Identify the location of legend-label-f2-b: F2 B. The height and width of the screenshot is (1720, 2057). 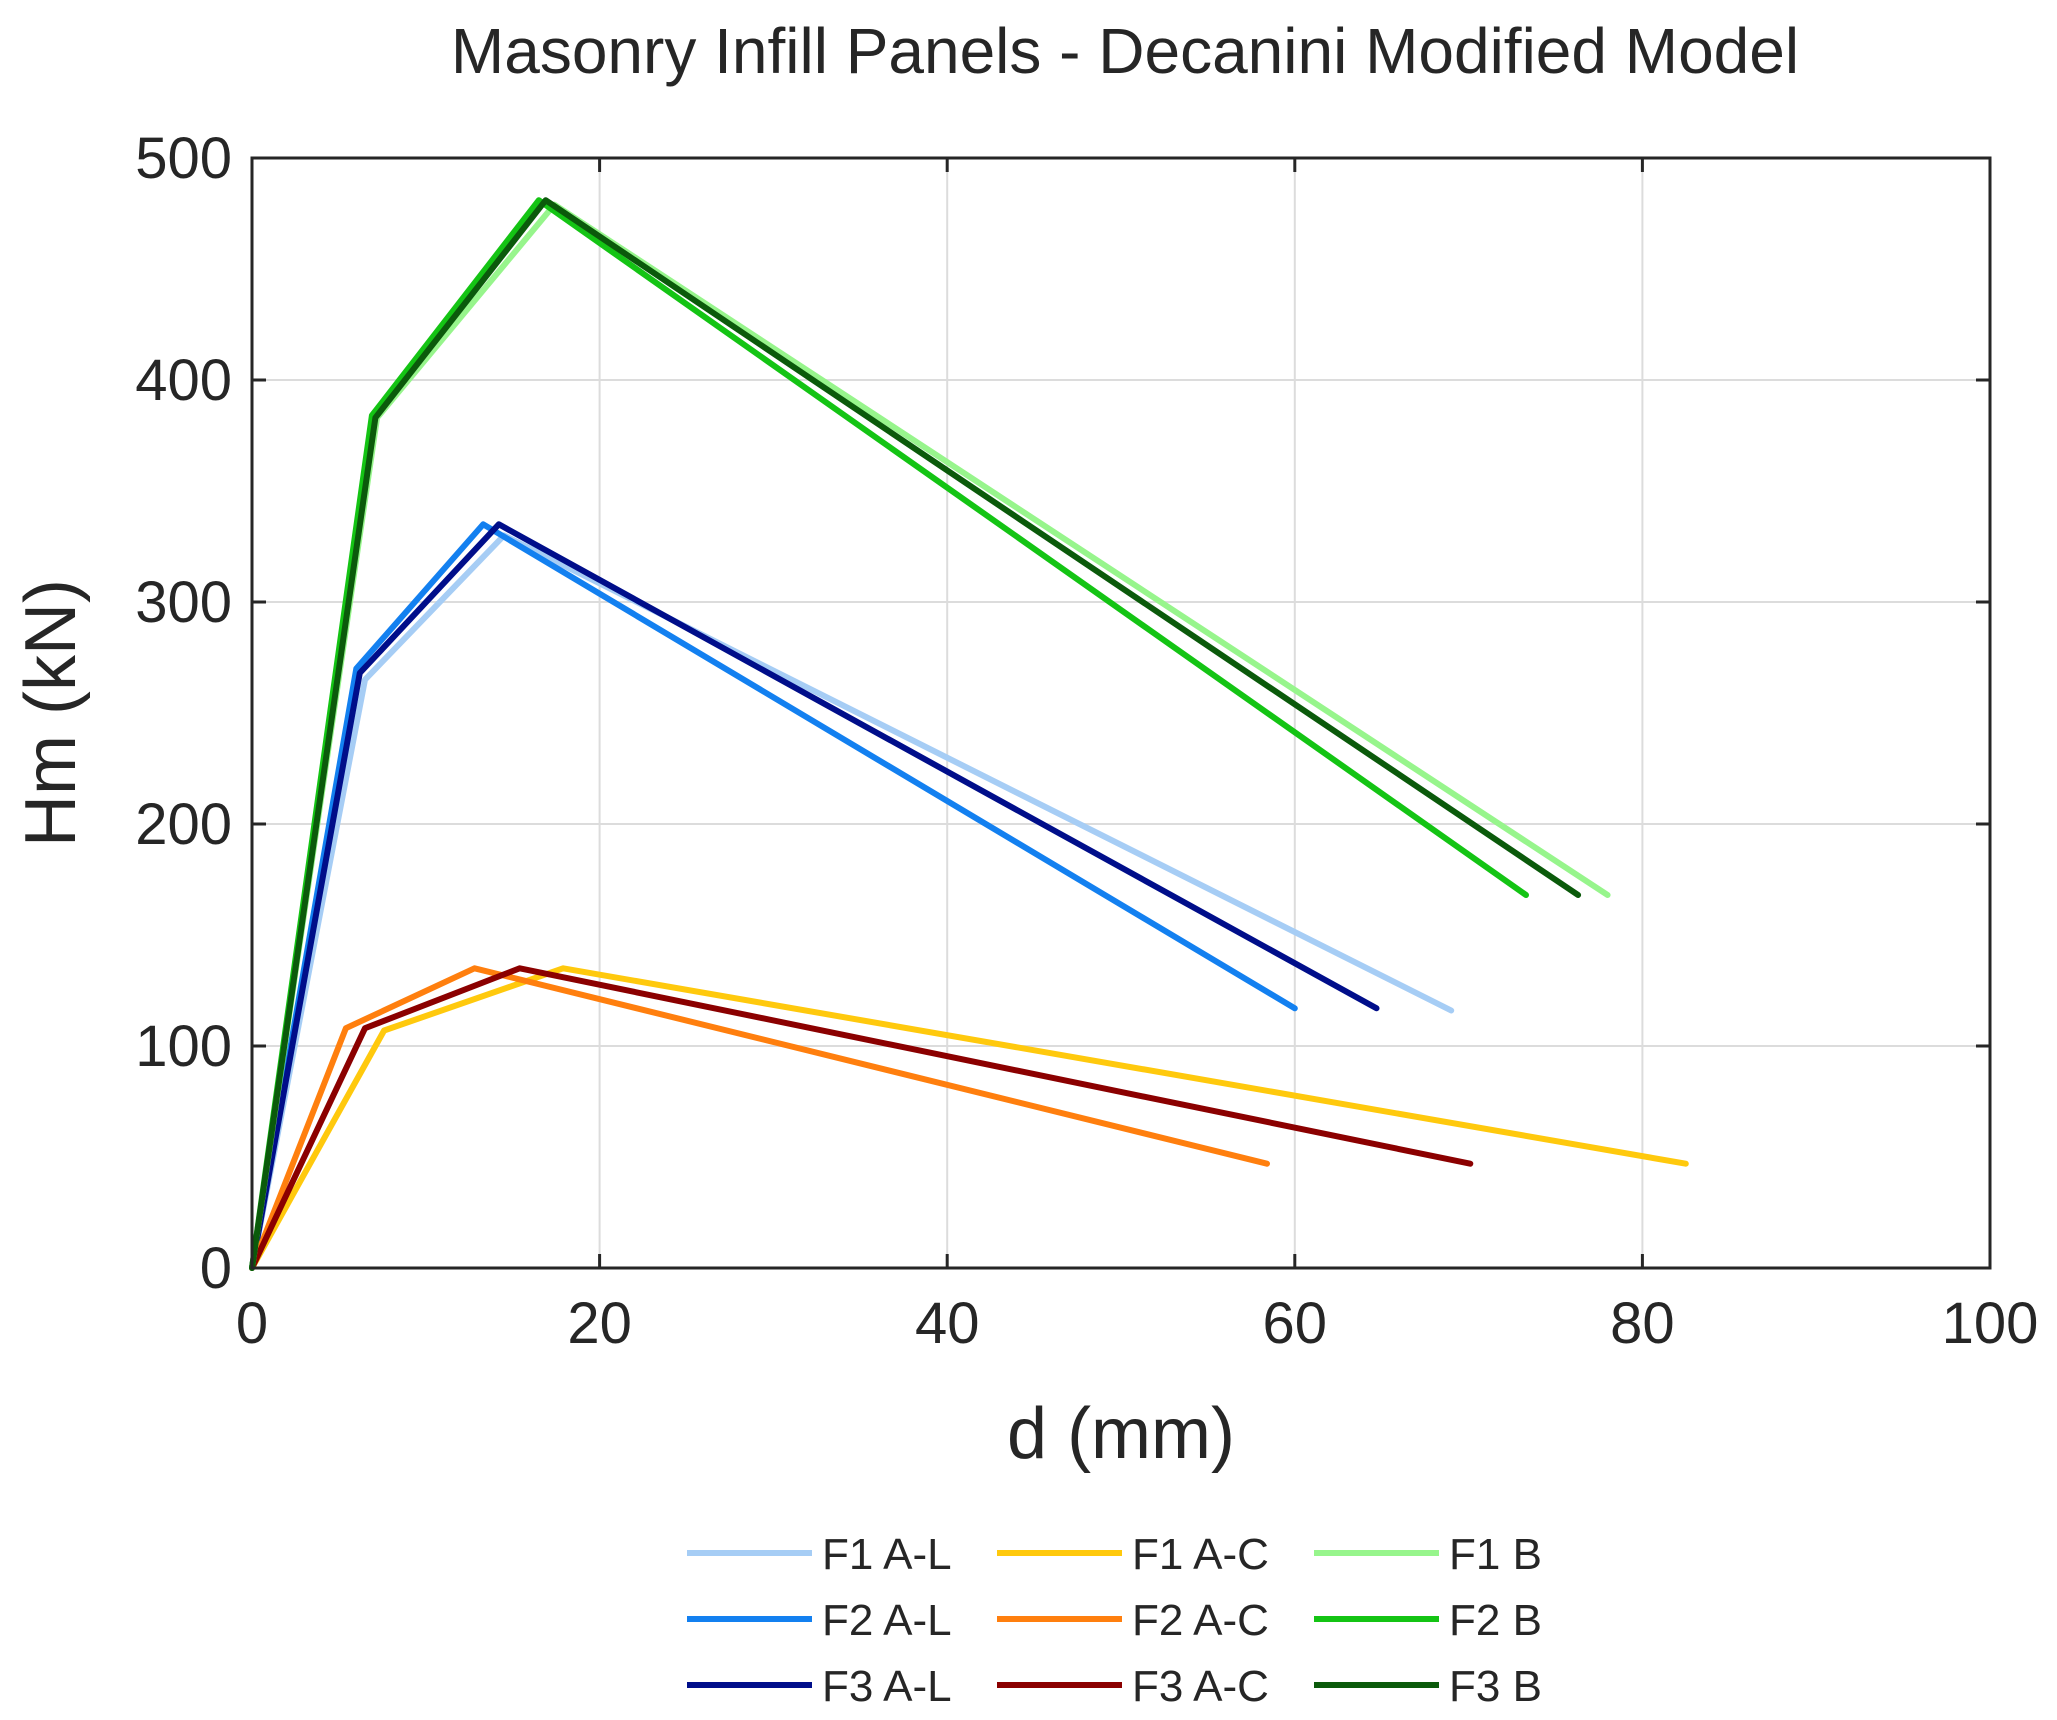
(1495, 1620).